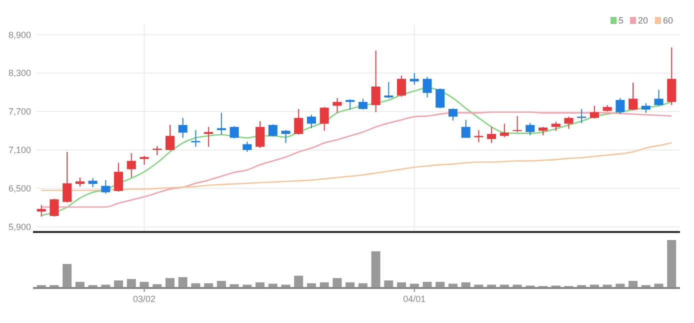  Describe the element at coordinates (414, 299) in the screenshot. I see `x-tick-label: 04/01` at that location.